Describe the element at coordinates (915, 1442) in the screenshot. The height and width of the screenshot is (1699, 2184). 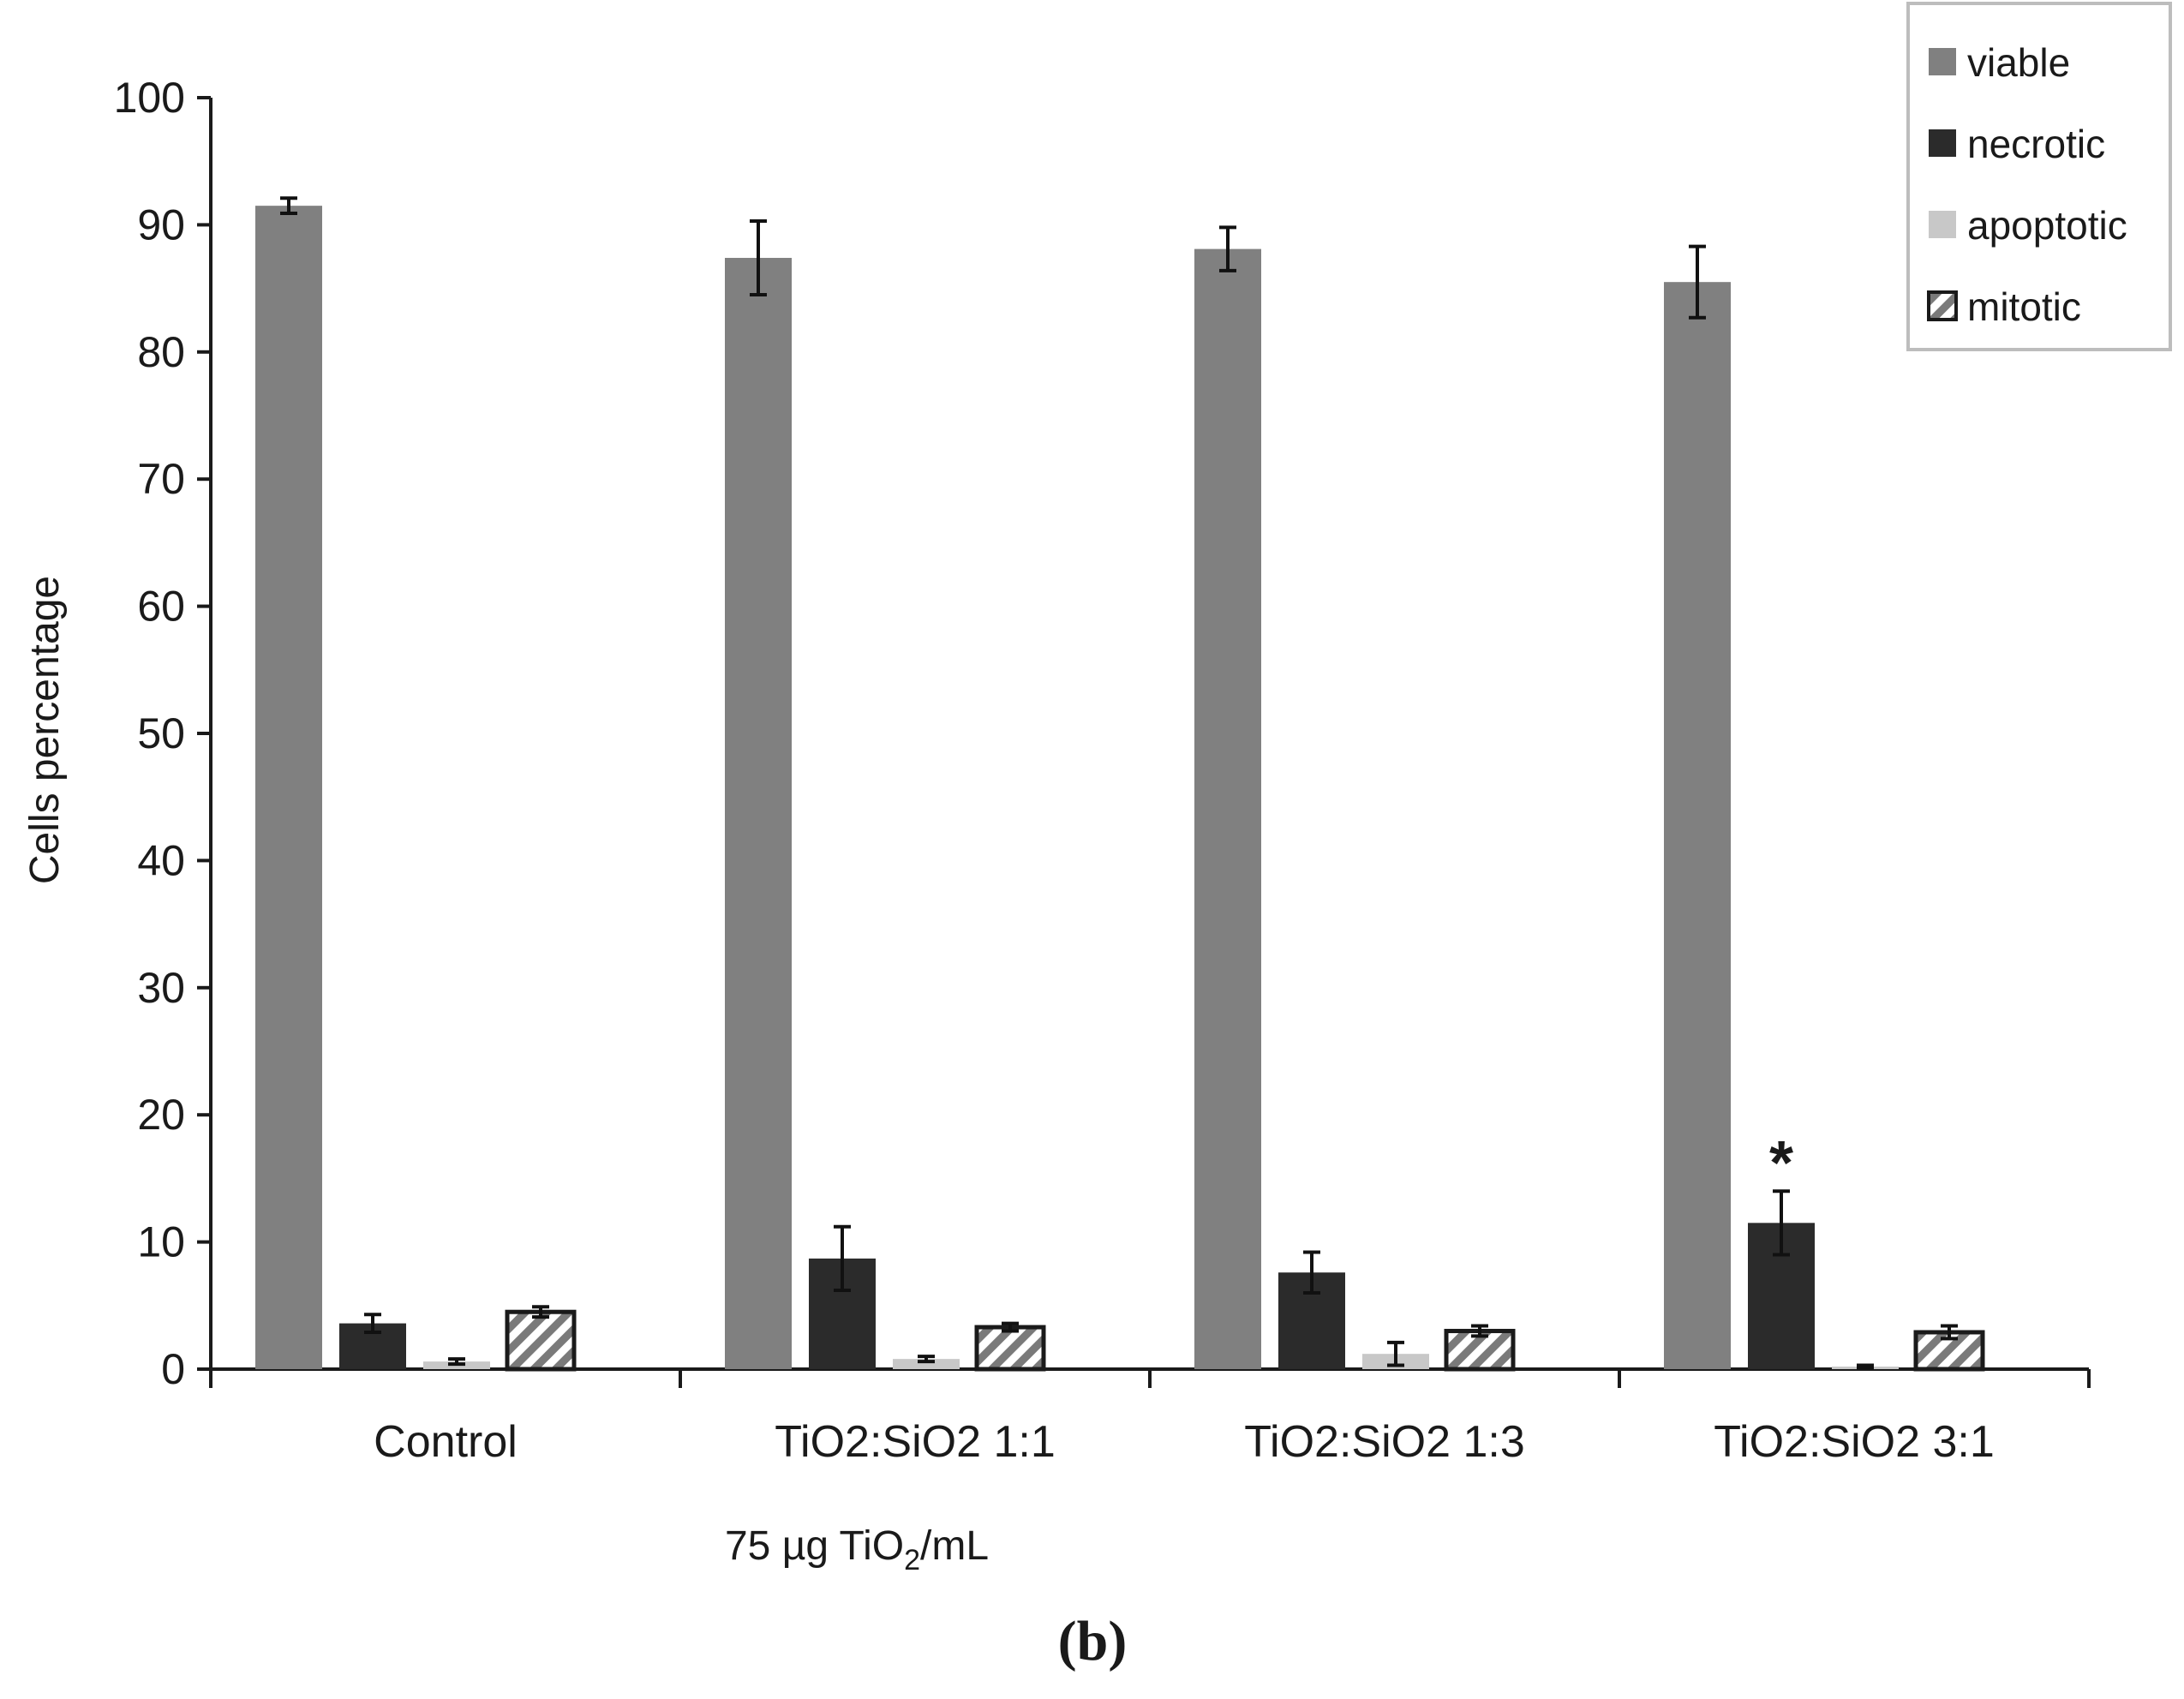
I see `x-category-label: TiO2:SiO2 1:1` at that location.